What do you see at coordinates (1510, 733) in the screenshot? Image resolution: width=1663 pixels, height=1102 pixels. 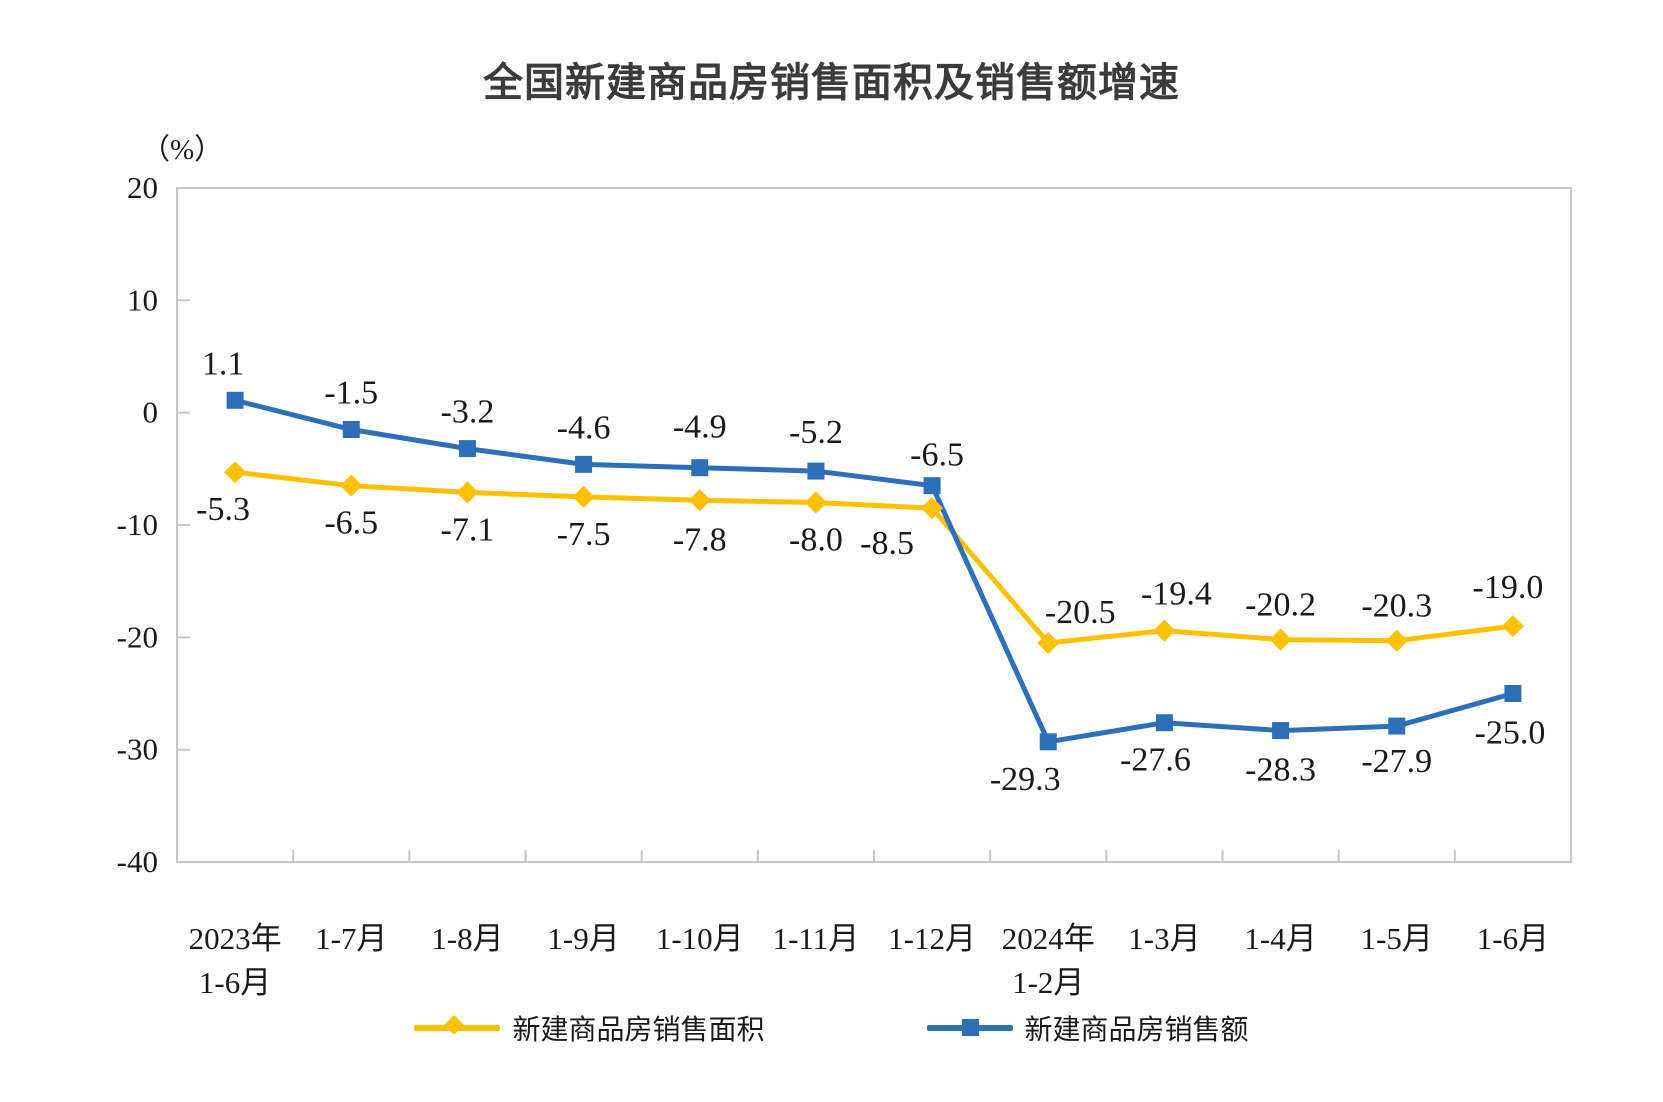 I see `data-label: -25.0` at bounding box center [1510, 733].